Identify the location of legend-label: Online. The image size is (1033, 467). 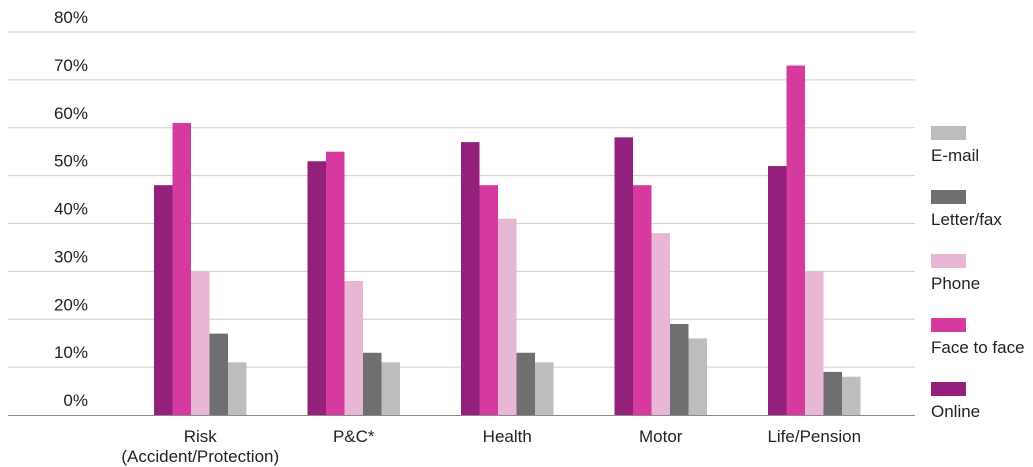
(955, 411).